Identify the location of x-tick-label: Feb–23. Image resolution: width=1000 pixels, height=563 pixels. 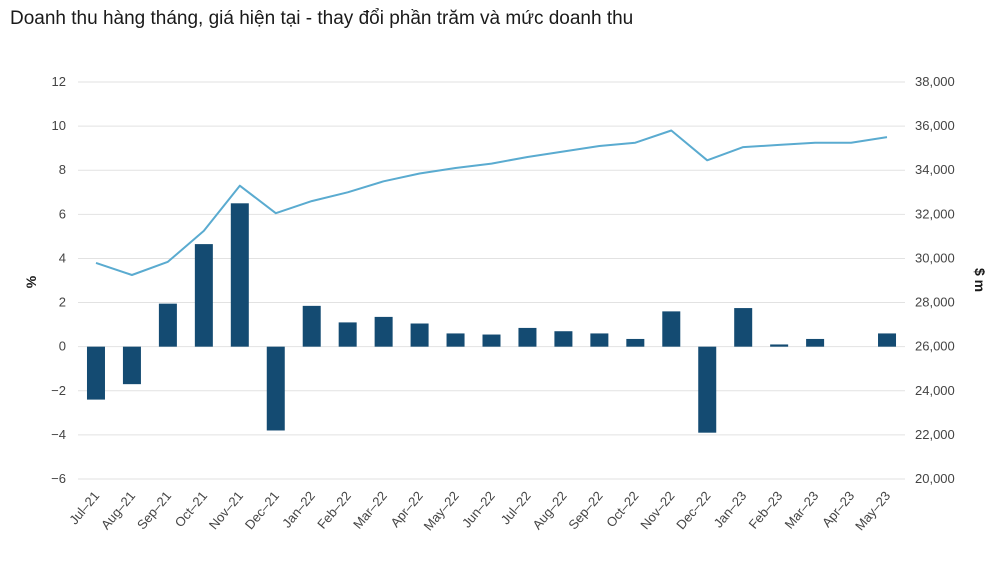
(766, 509).